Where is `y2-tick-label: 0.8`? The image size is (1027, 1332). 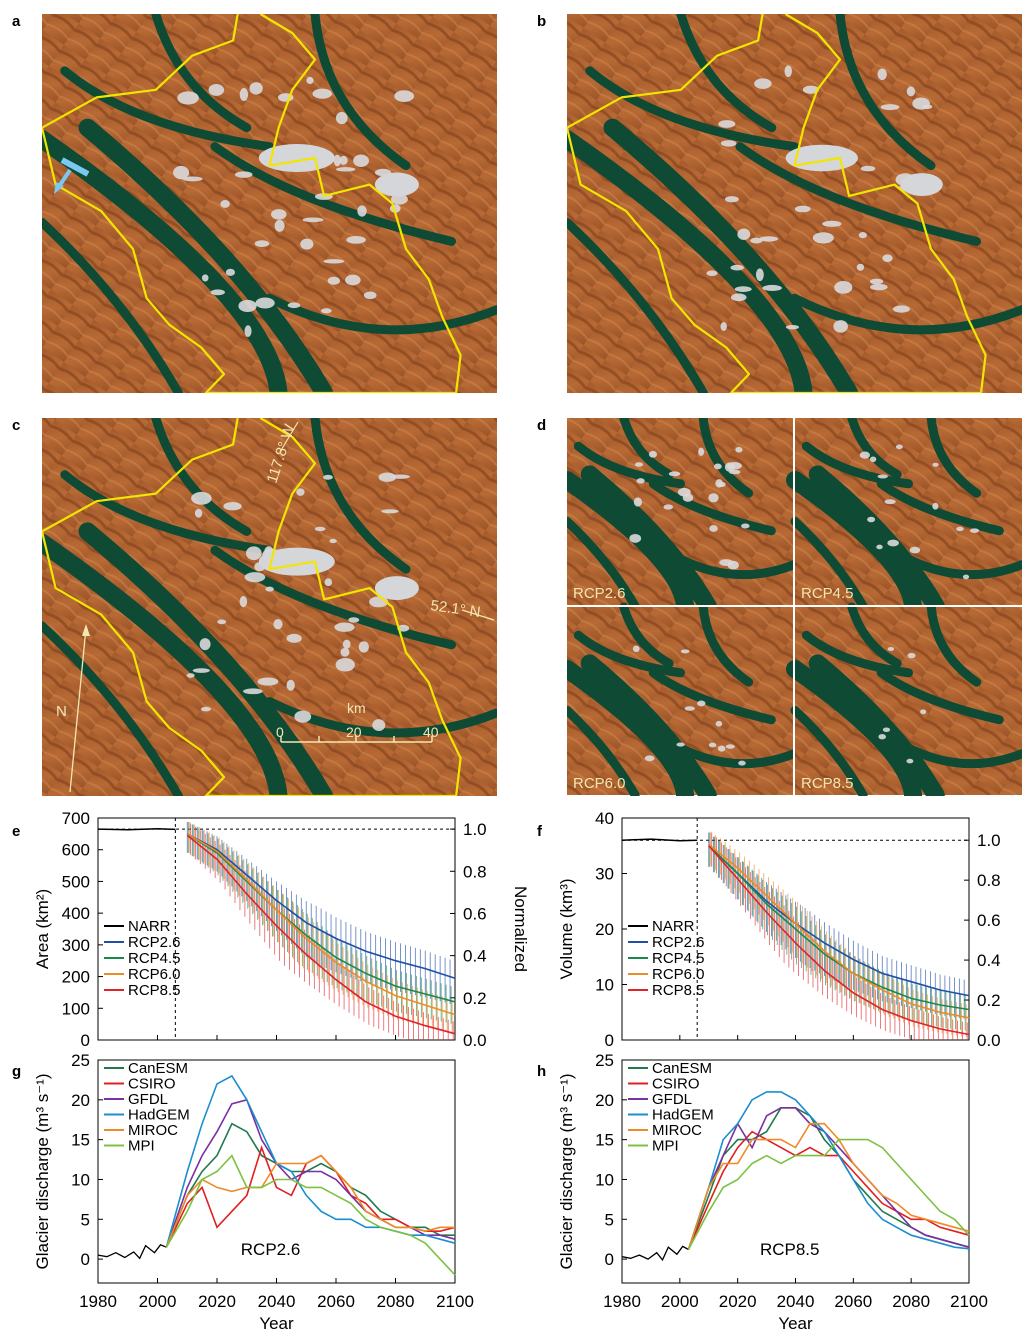 y2-tick-label: 0.8 is located at coordinates (475, 871).